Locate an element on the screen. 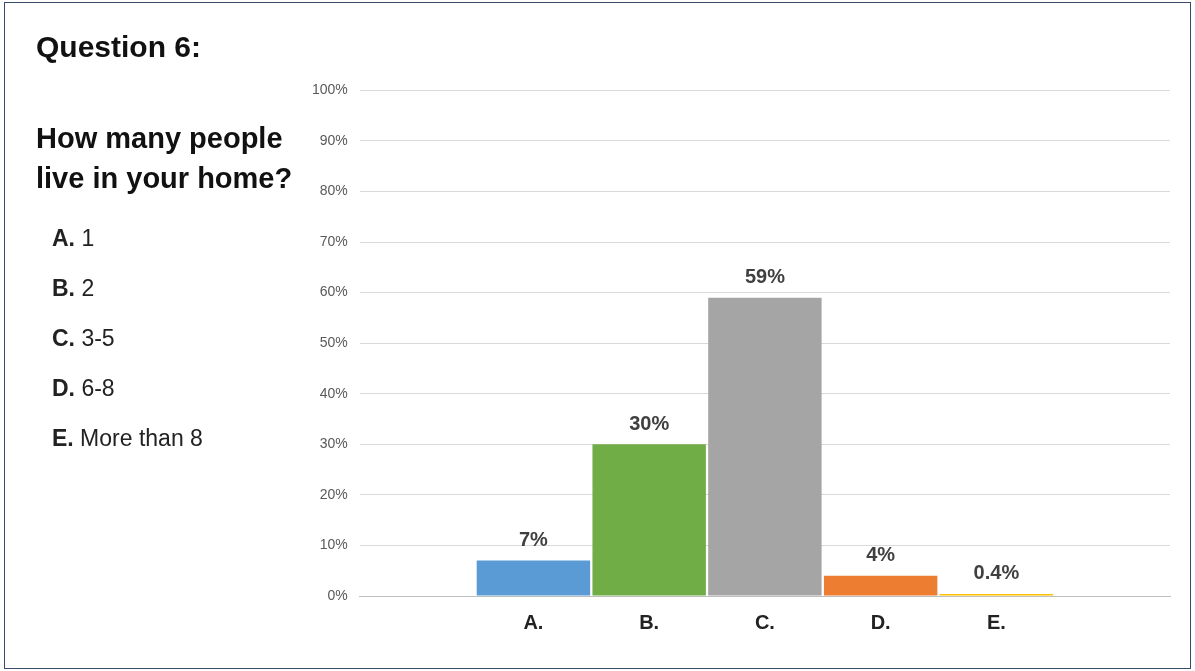 The height and width of the screenshot is (671, 1195). text: B. 2 is located at coordinates (74, 289).